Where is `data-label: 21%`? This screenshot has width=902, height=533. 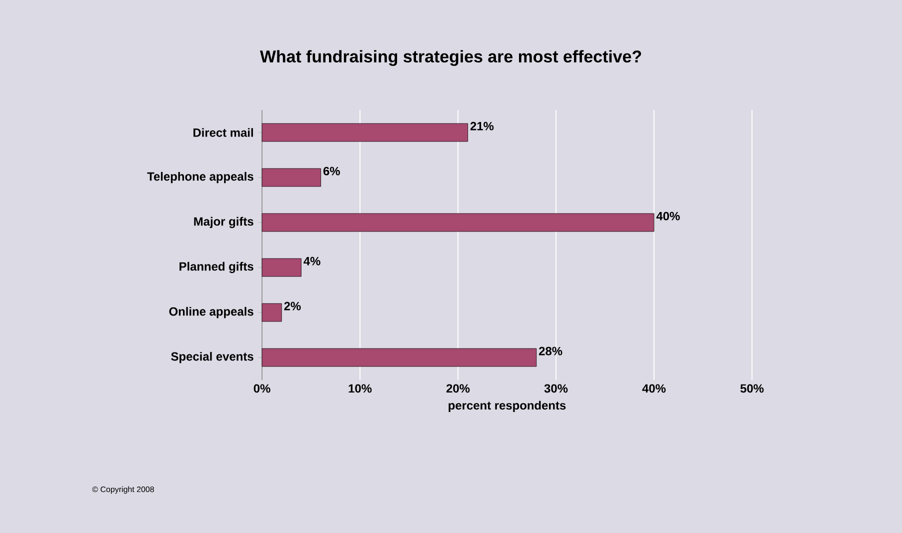
data-label: 21% is located at coordinates (482, 126).